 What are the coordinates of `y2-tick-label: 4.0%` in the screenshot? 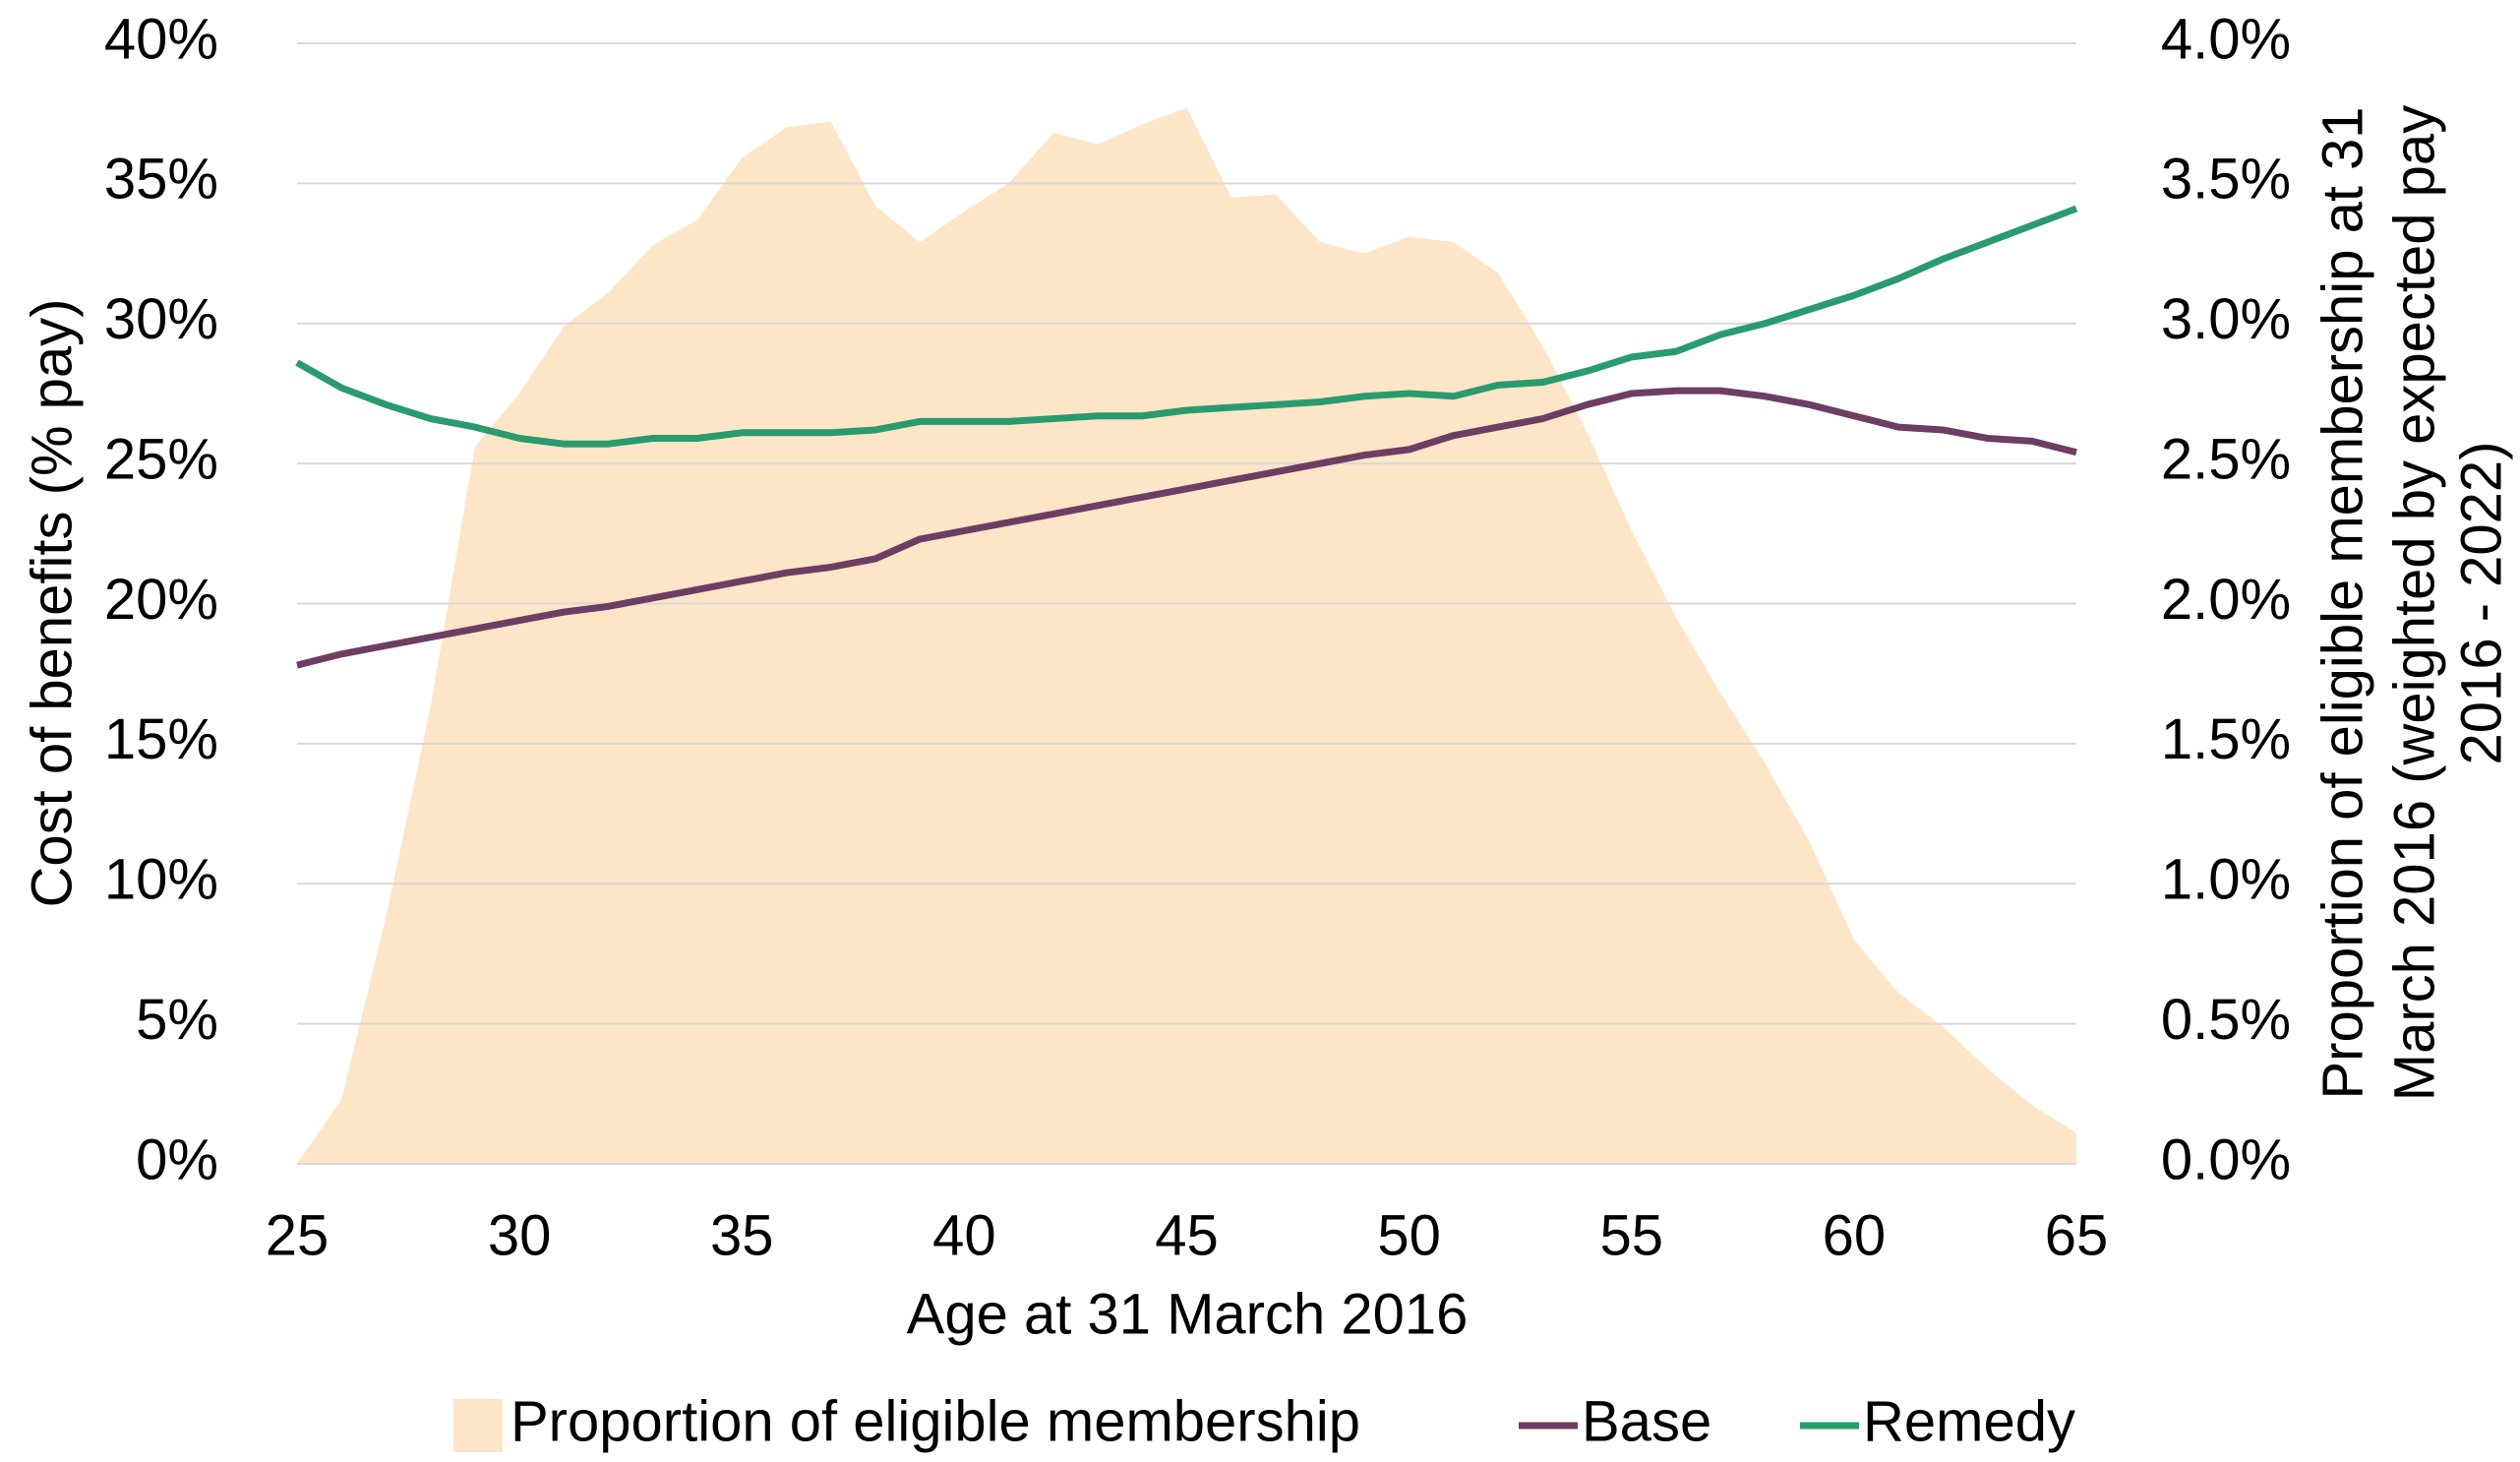 It's located at (2226, 39).